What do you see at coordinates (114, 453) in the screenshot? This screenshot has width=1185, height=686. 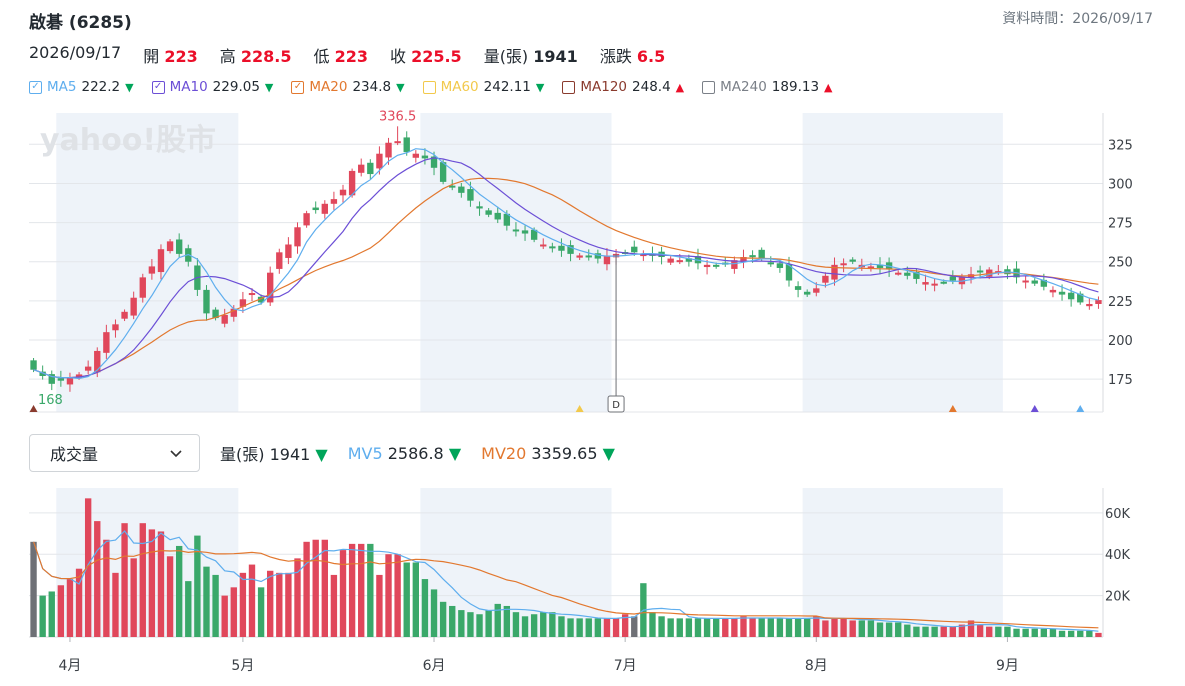 I see `indicator-select: 成交量` at bounding box center [114, 453].